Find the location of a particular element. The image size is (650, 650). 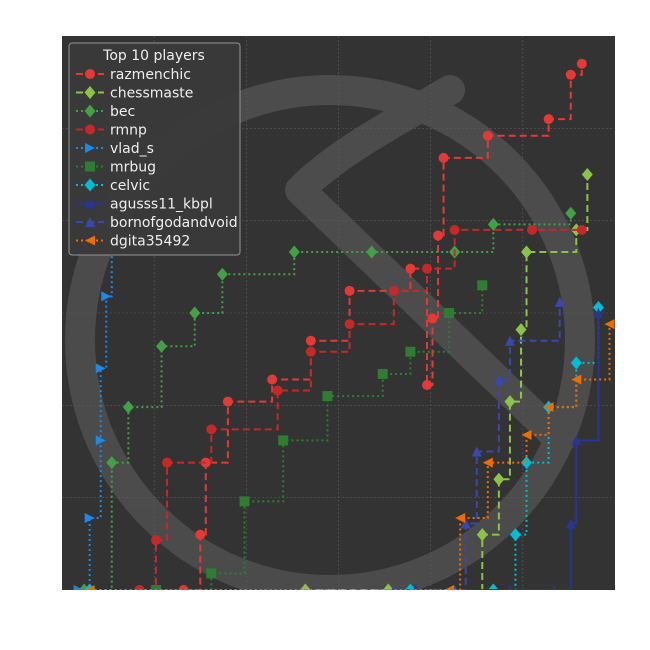

legend-item: bornofgodandvoid is located at coordinates (157, 223).